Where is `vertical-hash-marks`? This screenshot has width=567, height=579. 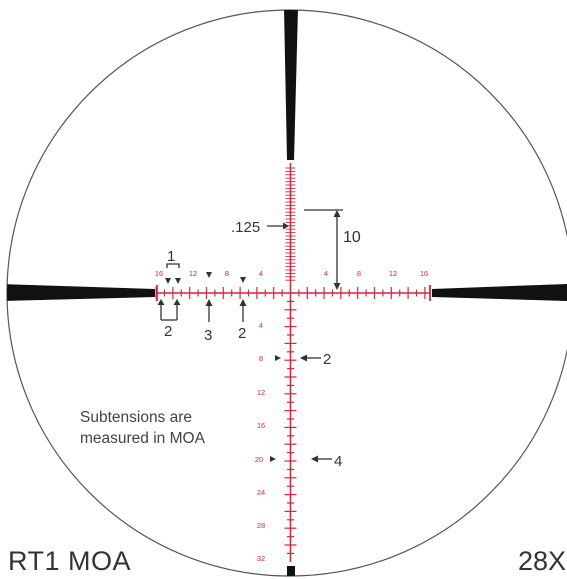
vertical-hash-marks is located at coordinates (290, 427).